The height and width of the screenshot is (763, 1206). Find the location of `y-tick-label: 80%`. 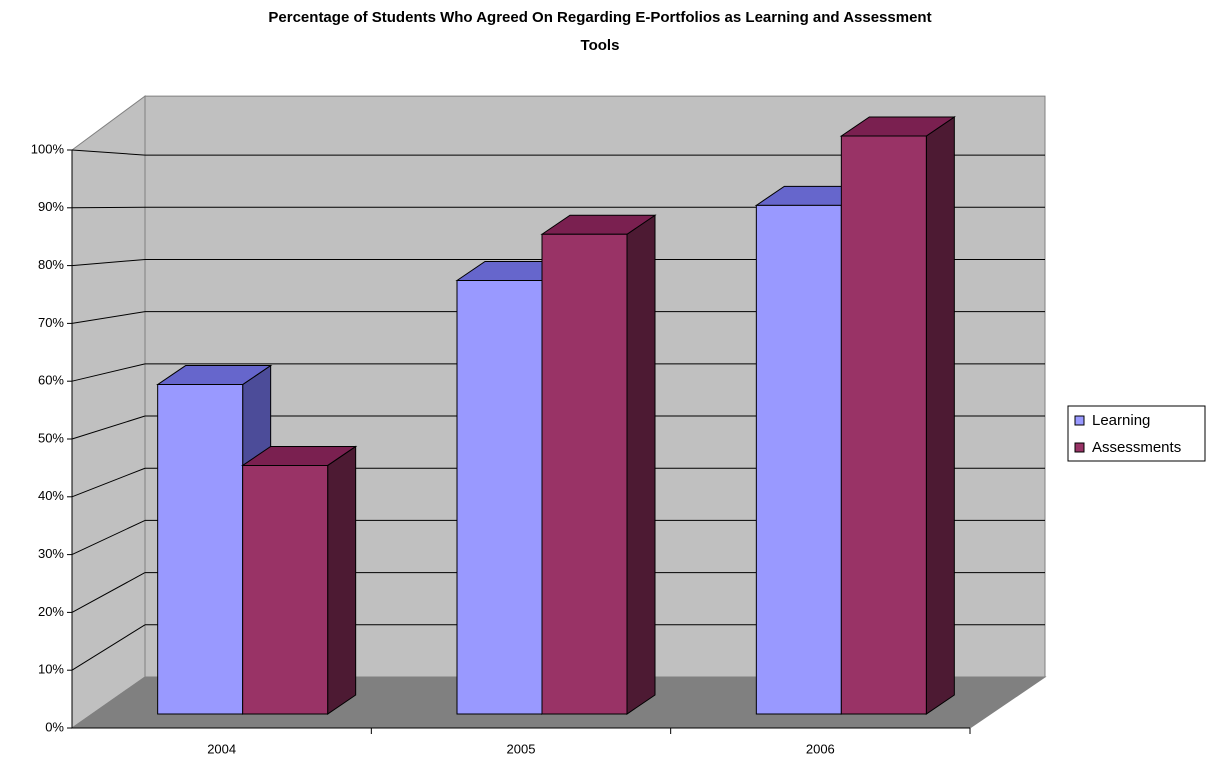

y-tick-label: 80% is located at coordinates (51, 264).